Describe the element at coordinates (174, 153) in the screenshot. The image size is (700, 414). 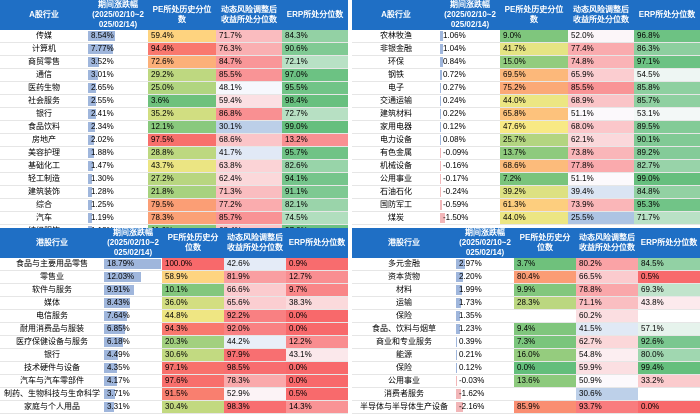
I see `table-row: 美容护理 1.88% 28.8% 41.7% 95.7%` at that location.